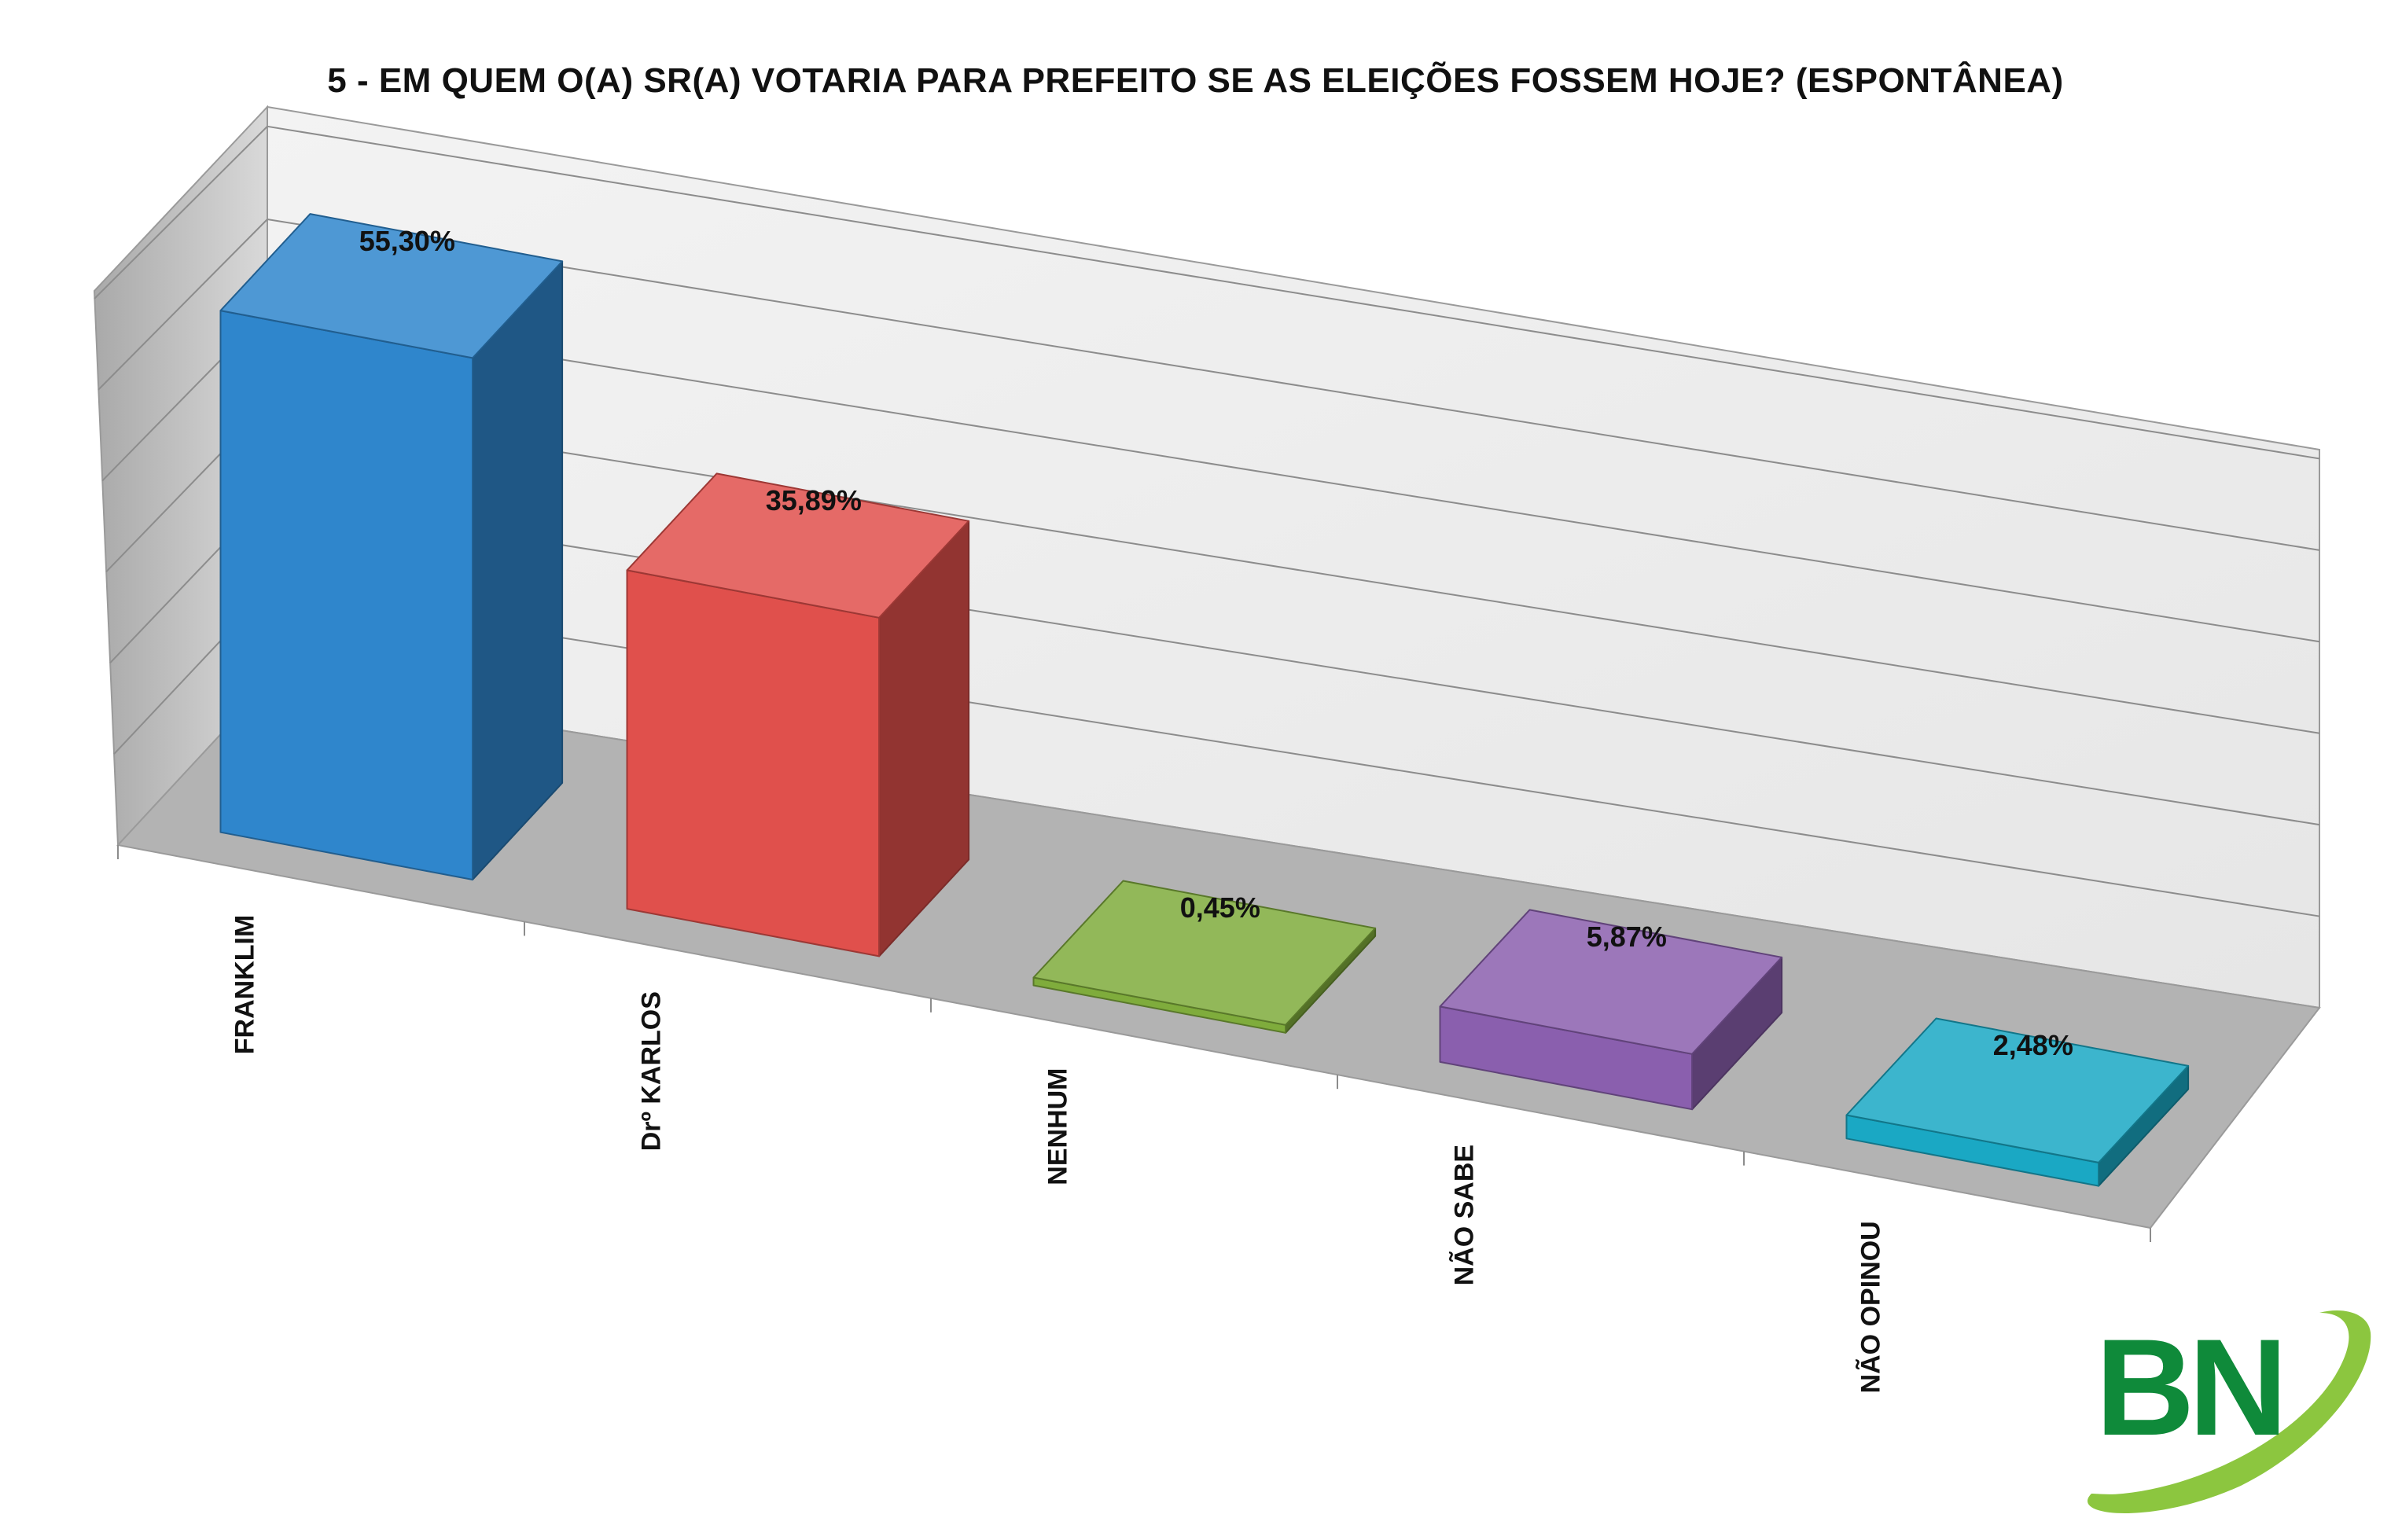 This screenshot has height=1540, width=2391. What do you see at coordinates (1220, 908) in the screenshot?
I see `data-label: 0,45%` at bounding box center [1220, 908].